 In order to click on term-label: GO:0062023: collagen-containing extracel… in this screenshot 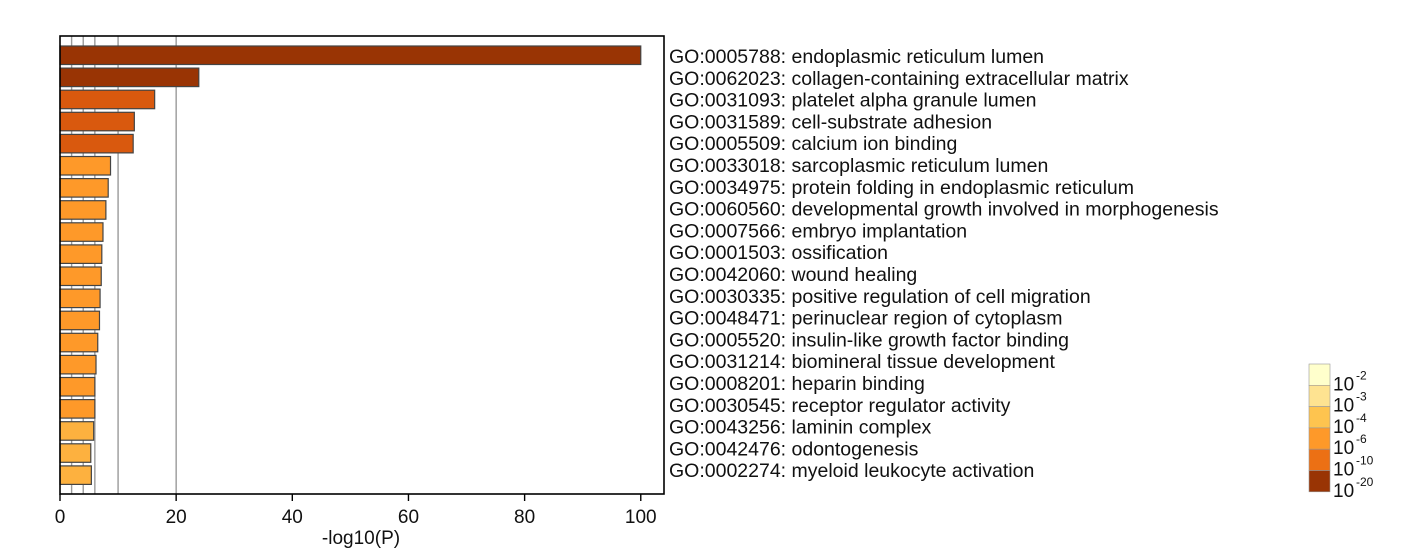, I will do `click(899, 79)`.